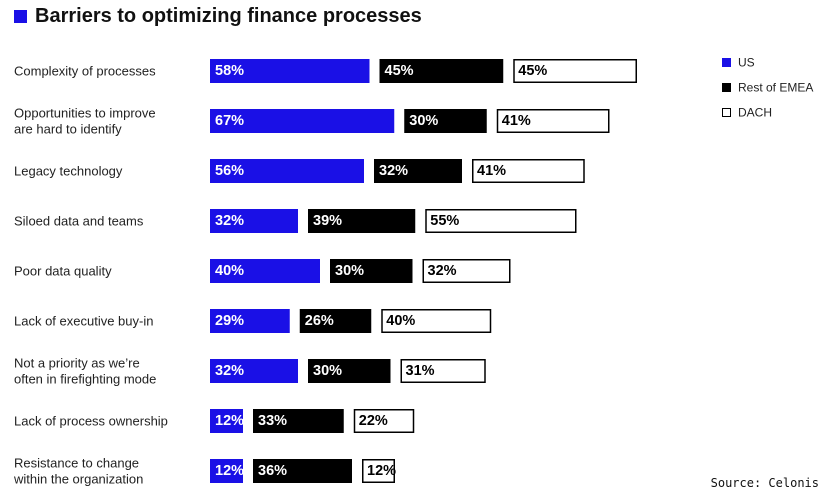 The width and height of the screenshot is (827, 496). I want to click on legend-label-dach: DACH, so click(755, 113).